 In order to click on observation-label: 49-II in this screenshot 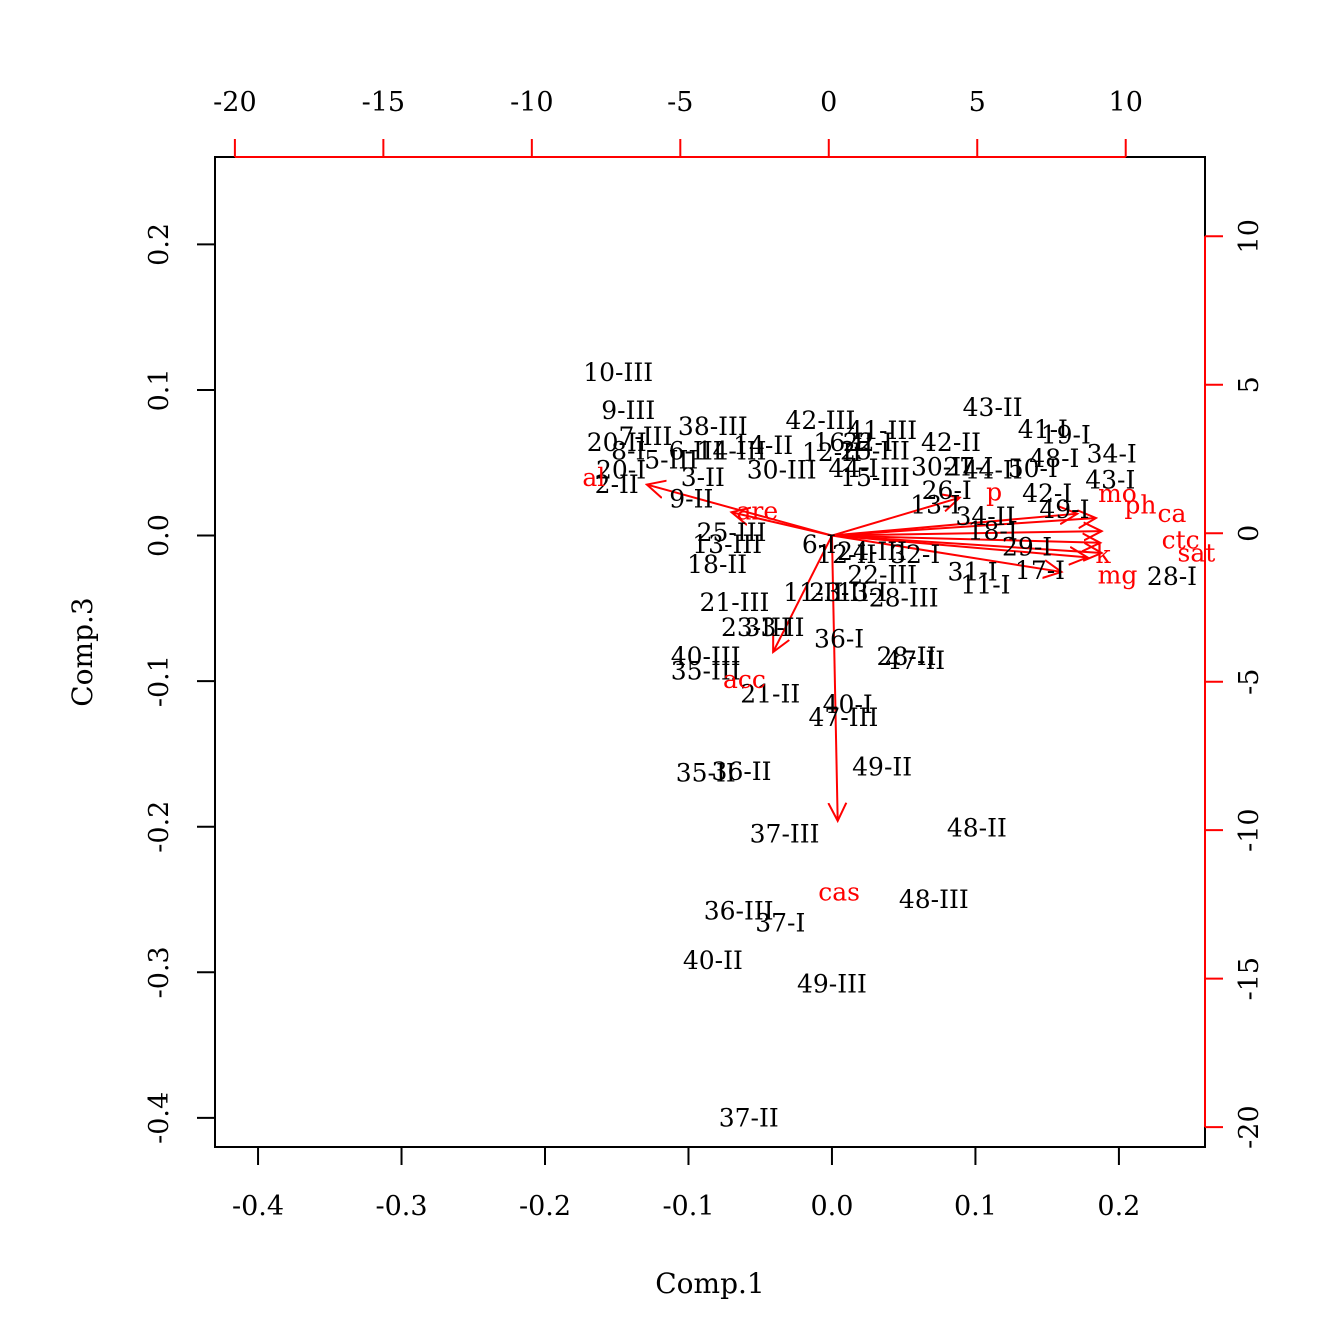, I will do `click(882, 767)`.